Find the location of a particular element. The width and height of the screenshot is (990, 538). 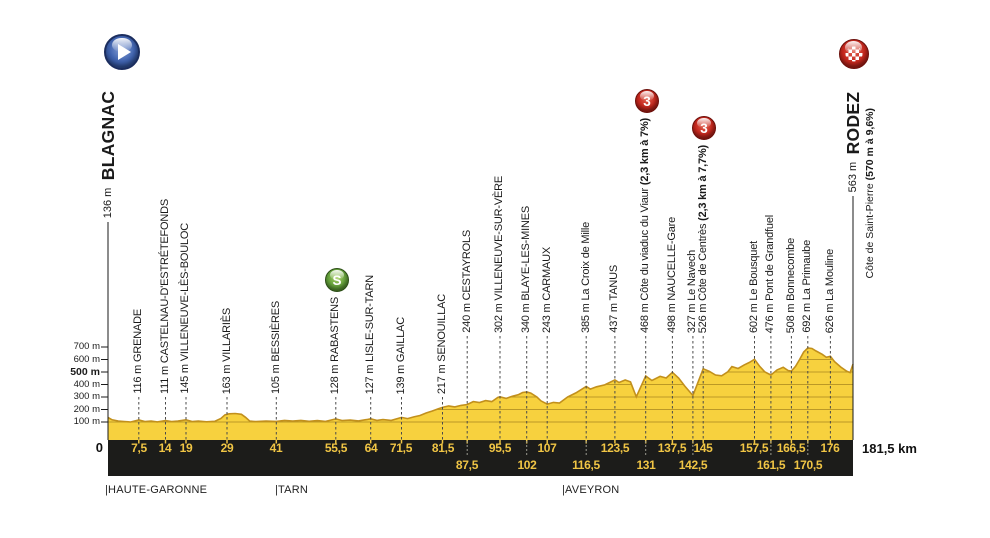

waypoint-label-grenade: 116 m GRENADE is located at coordinates (138, 351).